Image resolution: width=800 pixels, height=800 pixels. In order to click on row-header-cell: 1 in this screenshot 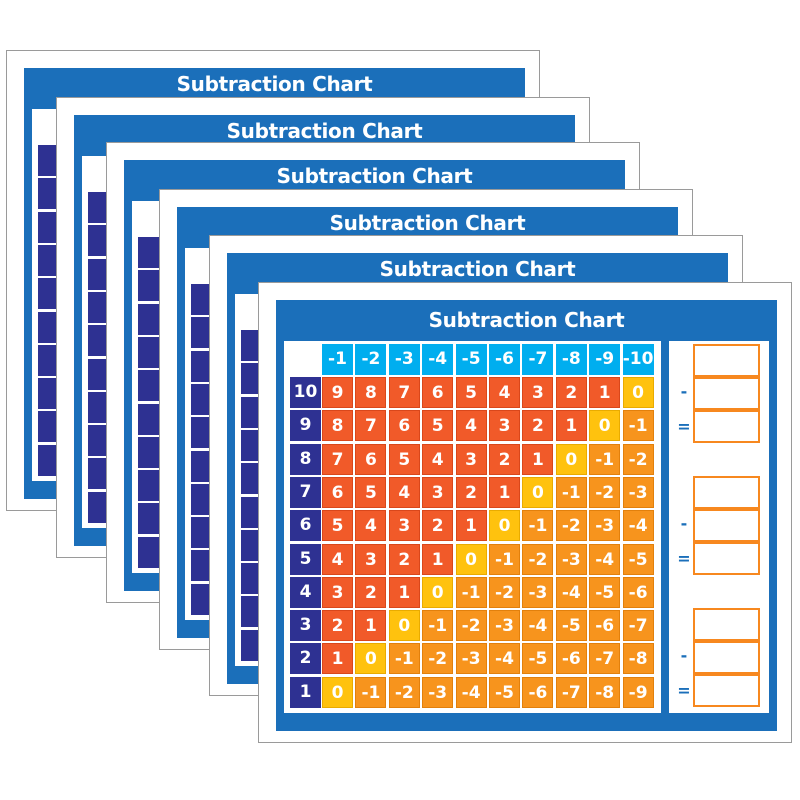, I will do `click(305, 692)`.